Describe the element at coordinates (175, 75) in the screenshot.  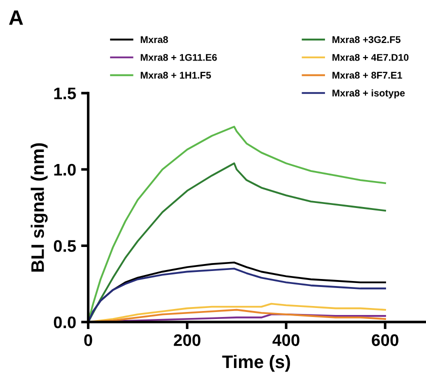
I see `legend-label: Mxra8 + 1H1.F5` at that location.